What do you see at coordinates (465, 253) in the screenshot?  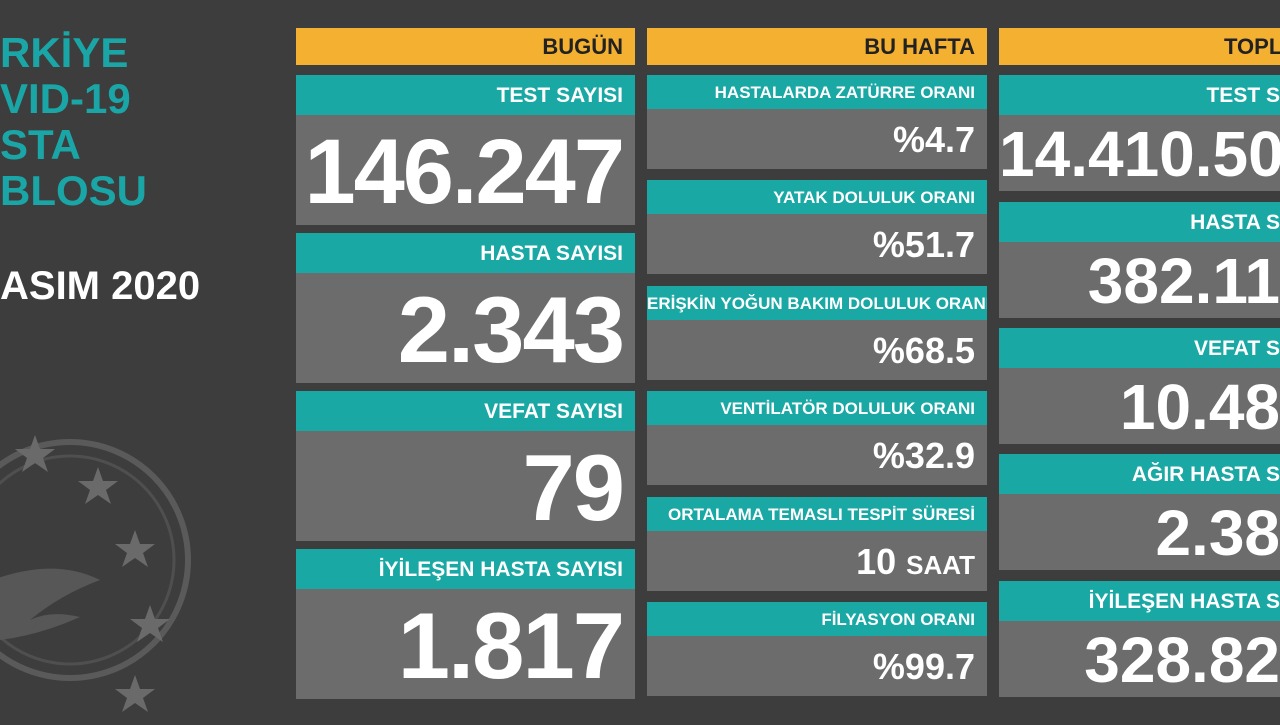 I see `card-label: HASTA SAYISI` at bounding box center [465, 253].